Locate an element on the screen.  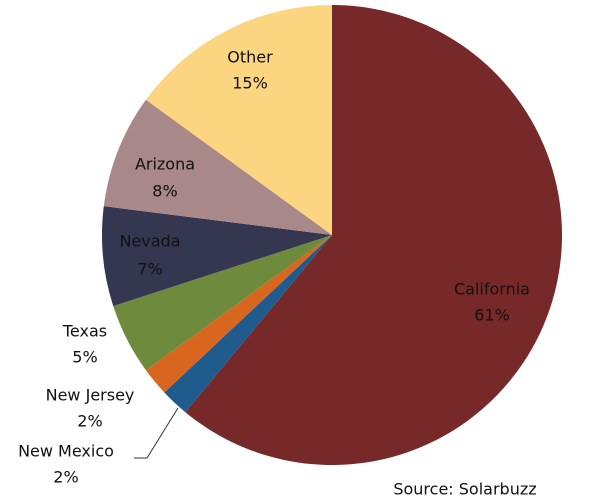
slice-label: New Jersey is located at coordinates (90, 395).